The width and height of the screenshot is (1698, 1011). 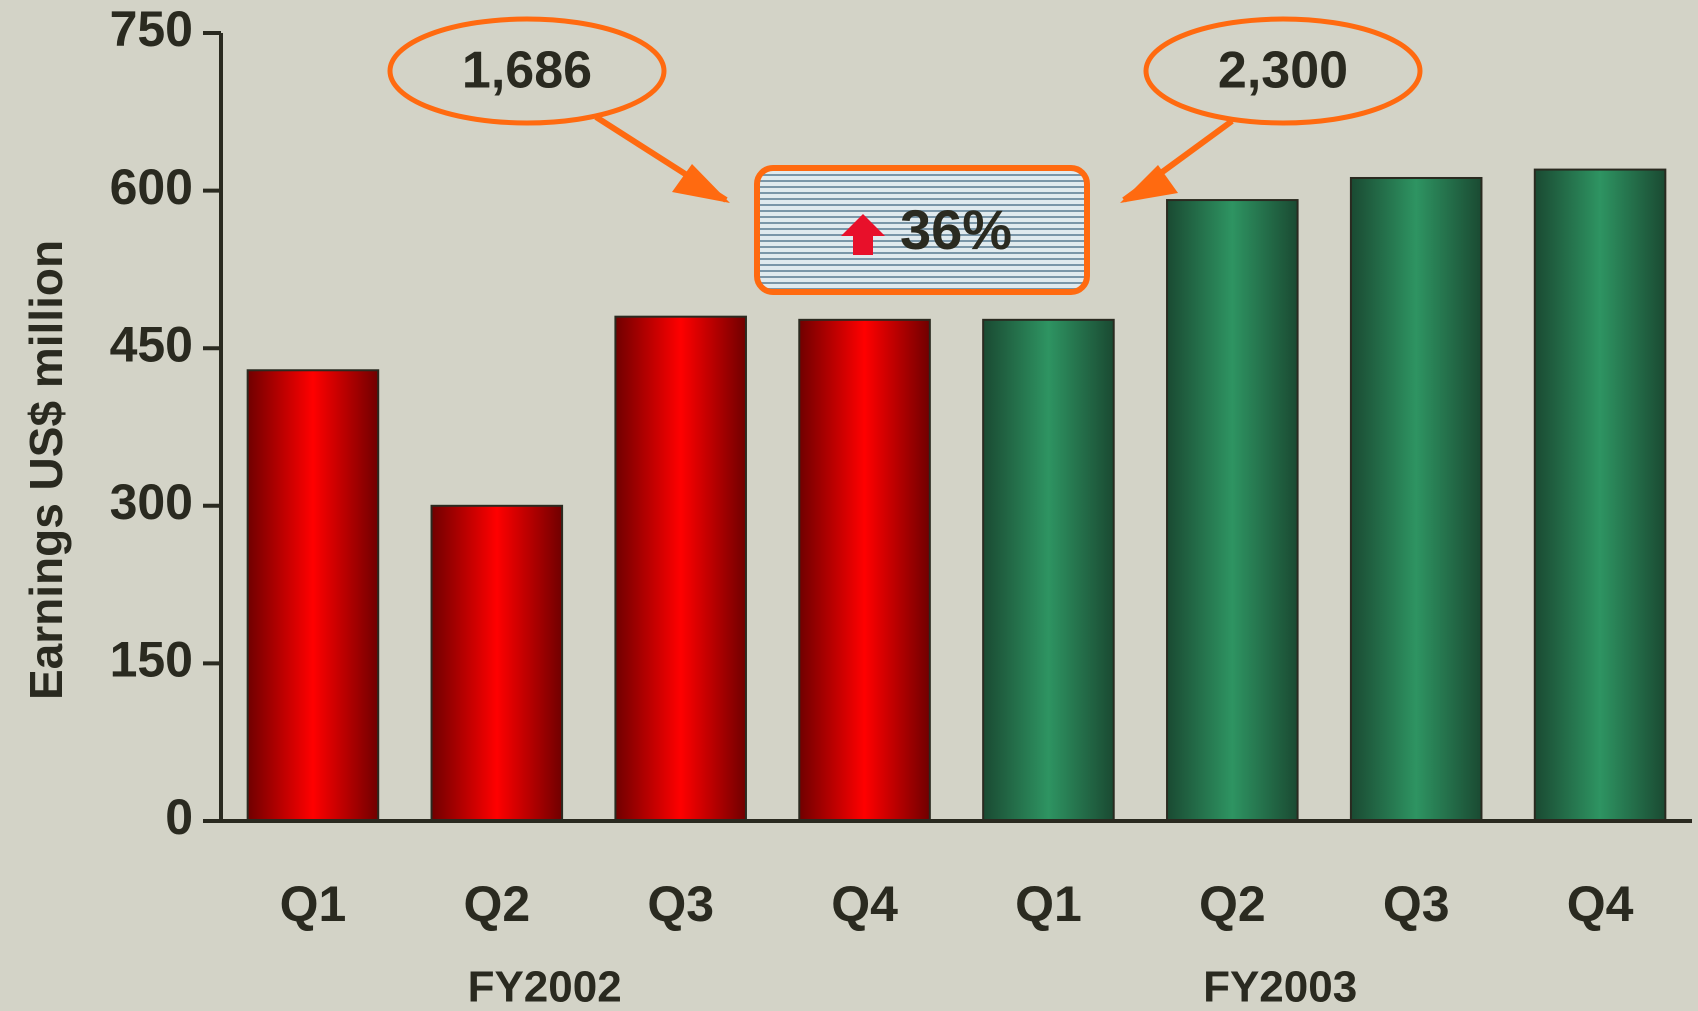 What do you see at coordinates (151, 187) in the screenshot?
I see `y-tick-label: 600` at bounding box center [151, 187].